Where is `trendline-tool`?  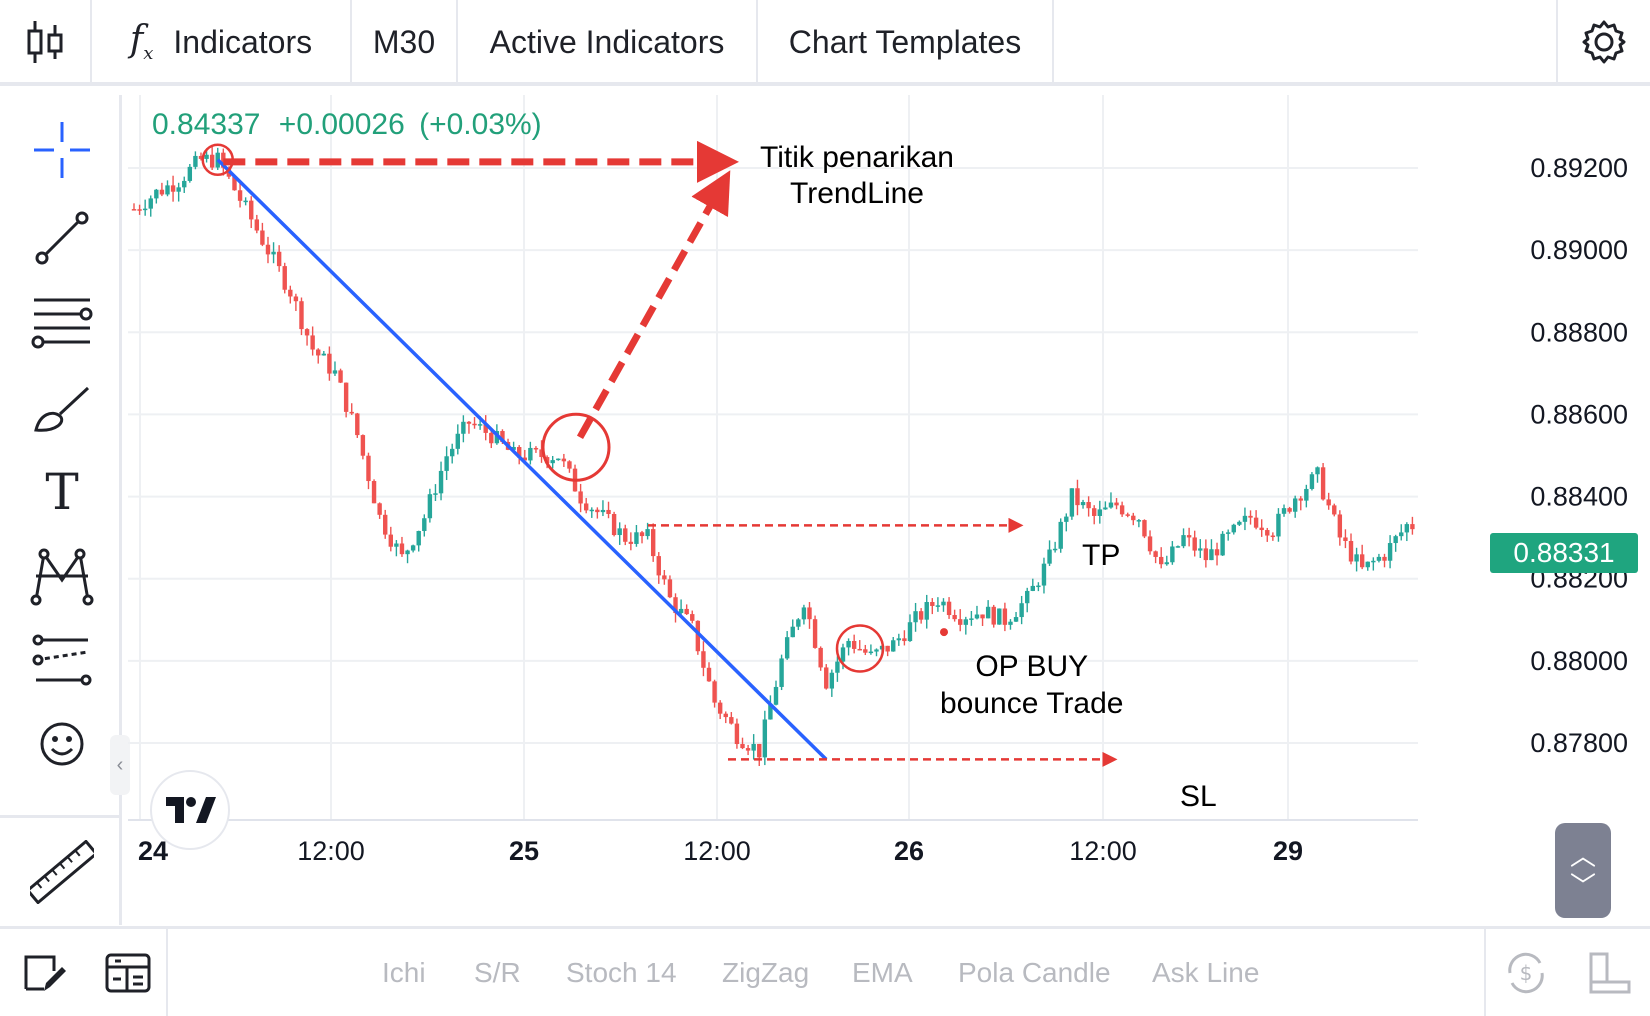 trendline-tool is located at coordinates (62, 238).